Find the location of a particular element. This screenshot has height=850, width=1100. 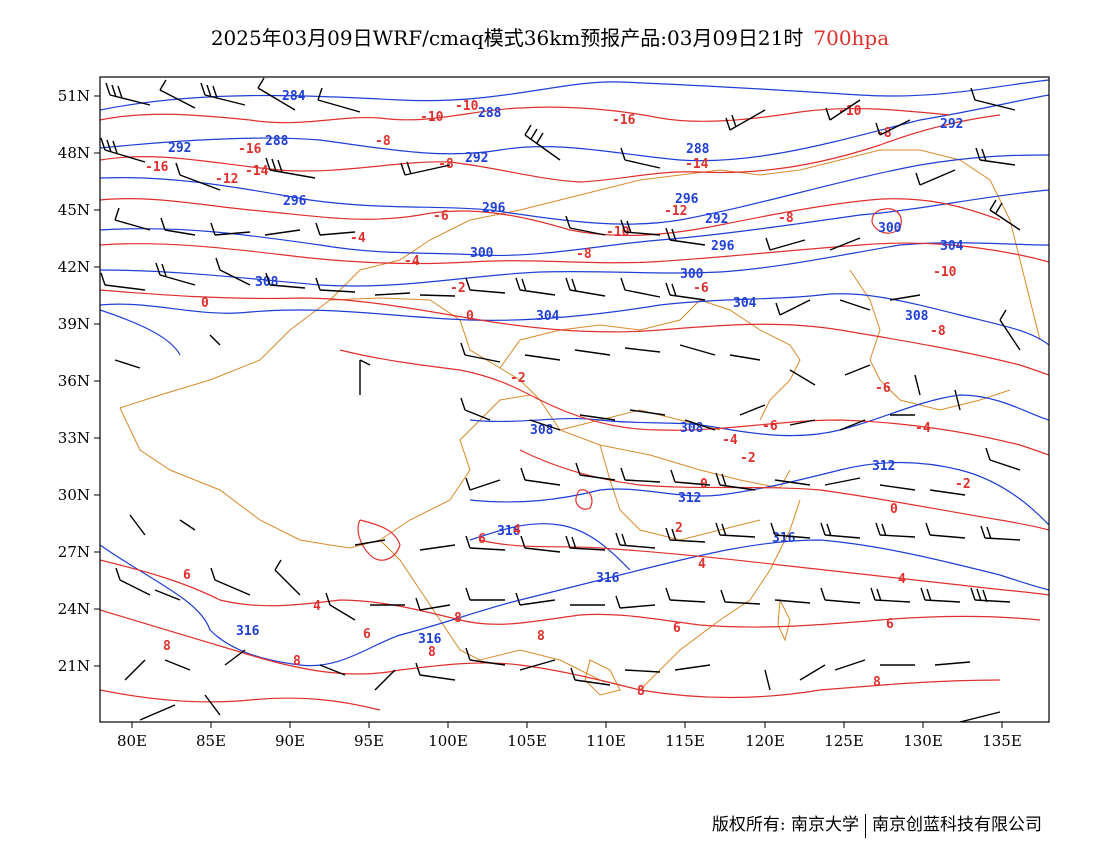

lat-tick-label: 39N is located at coordinates (74, 324).